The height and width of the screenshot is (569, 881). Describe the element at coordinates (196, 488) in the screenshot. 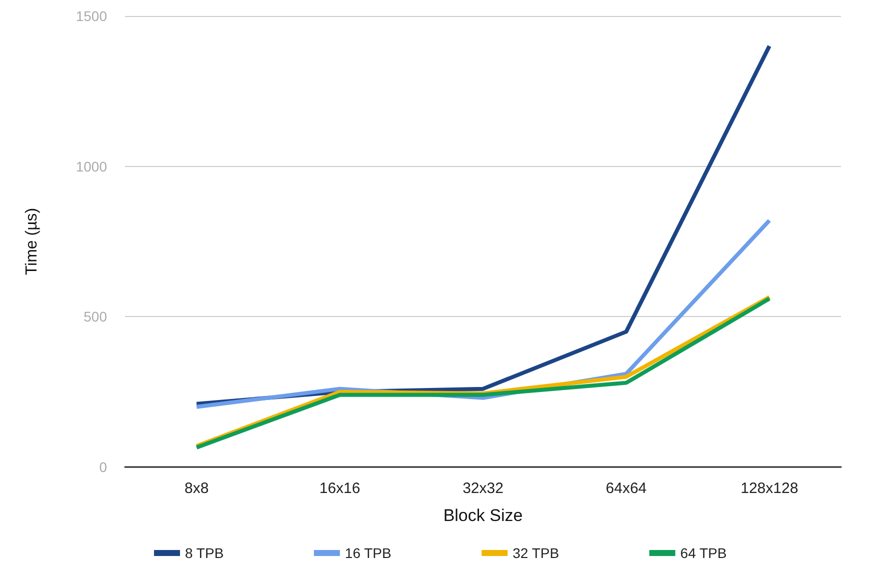

I see `x-tick-label: 8x8` at that location.